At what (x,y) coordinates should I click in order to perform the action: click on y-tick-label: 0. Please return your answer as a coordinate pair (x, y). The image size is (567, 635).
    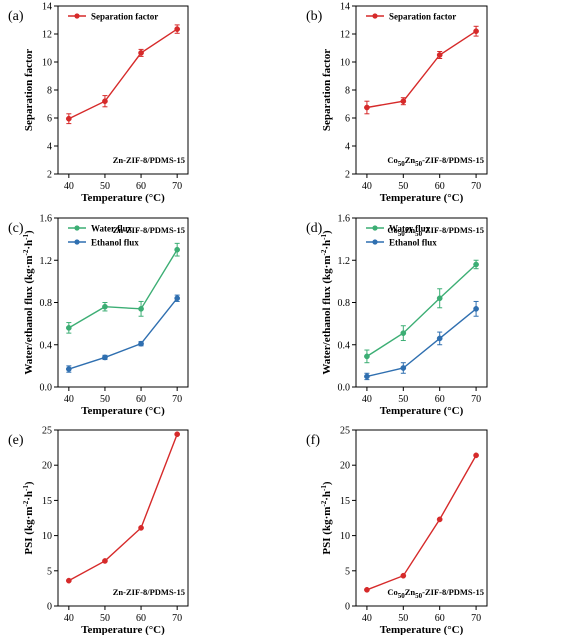
    Looking at the image, I should click on (49, 607).